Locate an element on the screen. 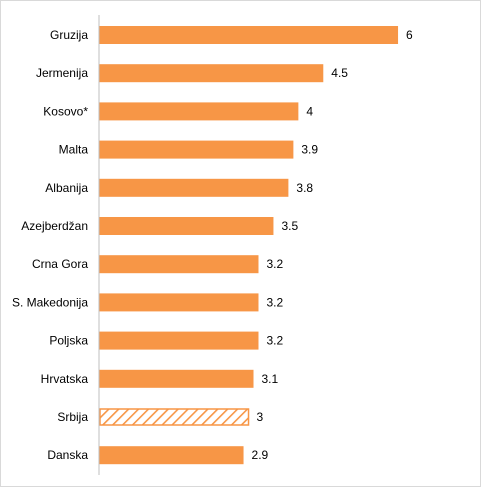  value-label: 4 is located at coordinates (309, 111).